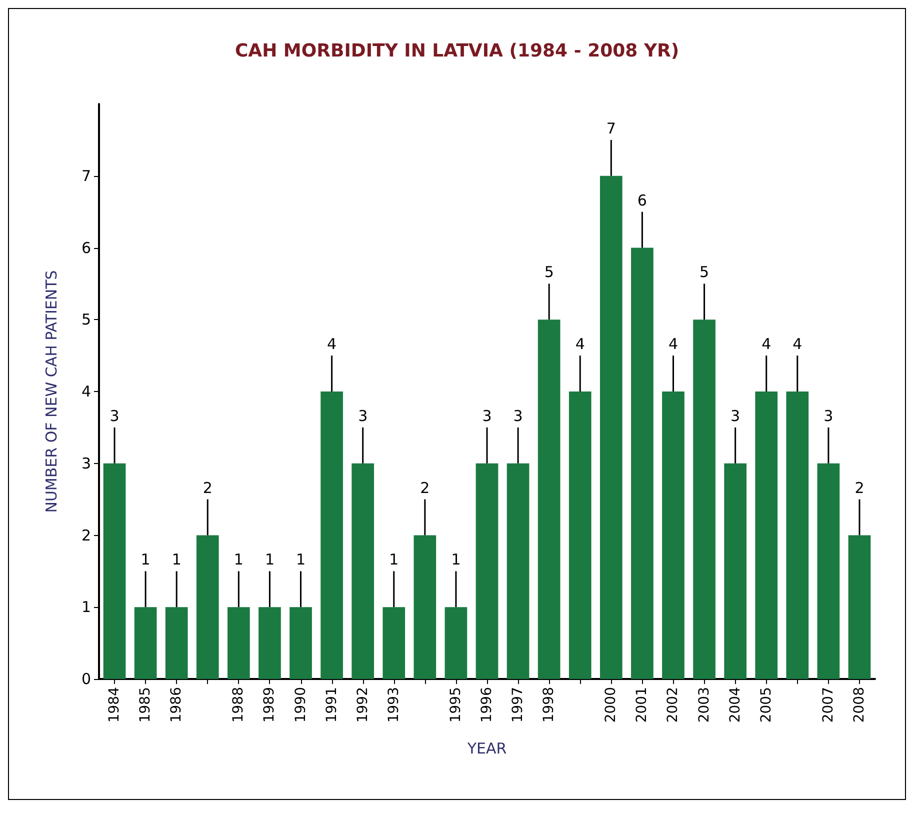 The image size is (916, 820). What do you see at coordinates (828, 705) in the screenshot?
I see `x-tick-label: 2007` at bounding box center [828, 705].